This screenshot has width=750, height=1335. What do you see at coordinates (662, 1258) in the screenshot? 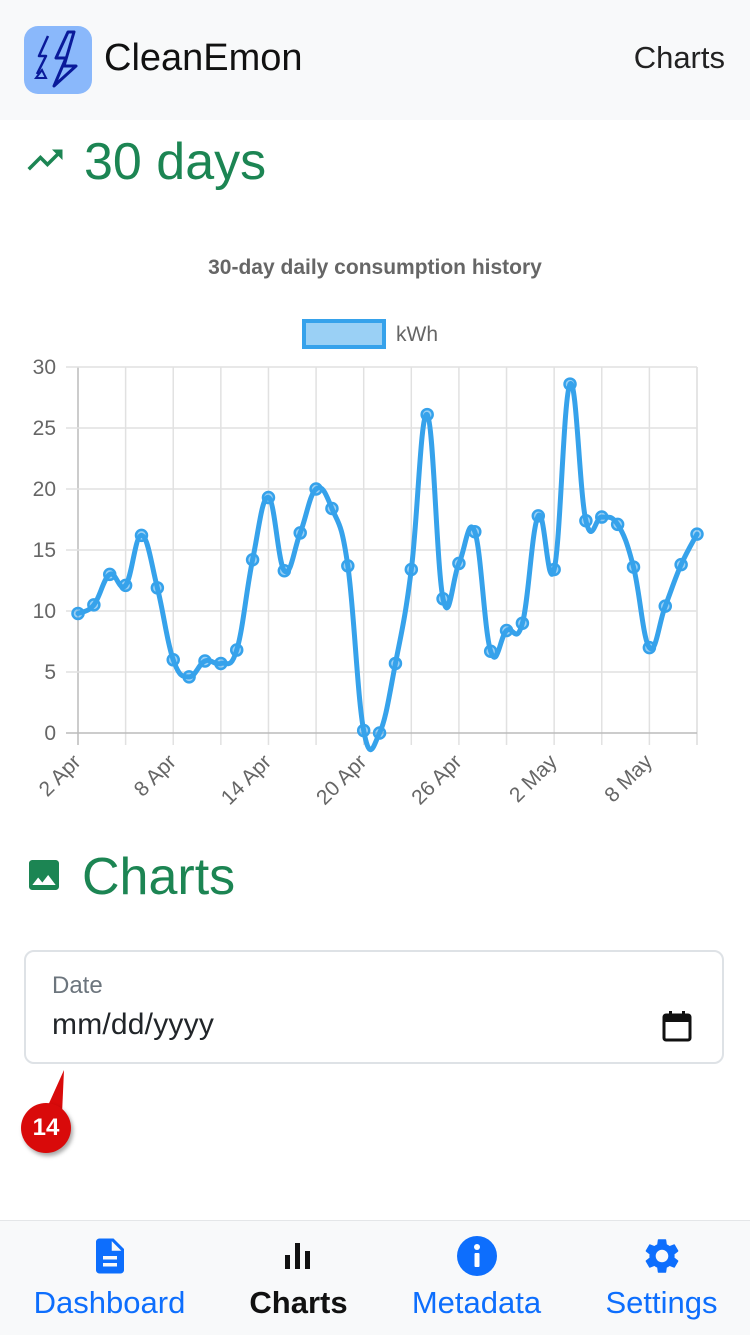
I see `gear-icon` at bounding box center [662, 1258].